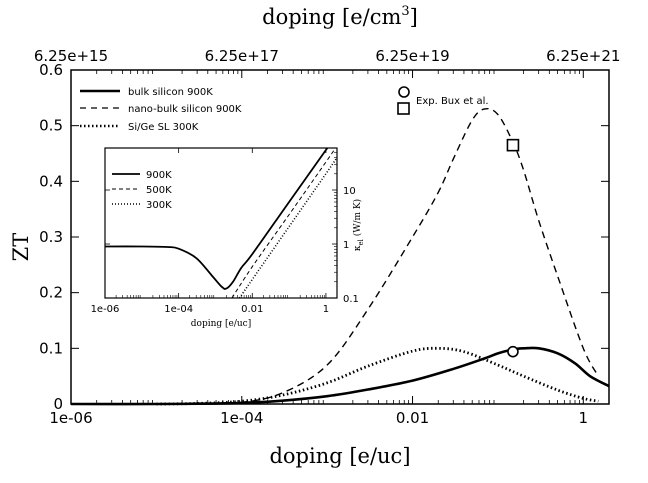 Image resolution: width=648 pixels, height=483 pixels. Describe the element at coordinates (142, 190) in the screenshot. I see `inset-legend: 900K 500K 300K` at that location.